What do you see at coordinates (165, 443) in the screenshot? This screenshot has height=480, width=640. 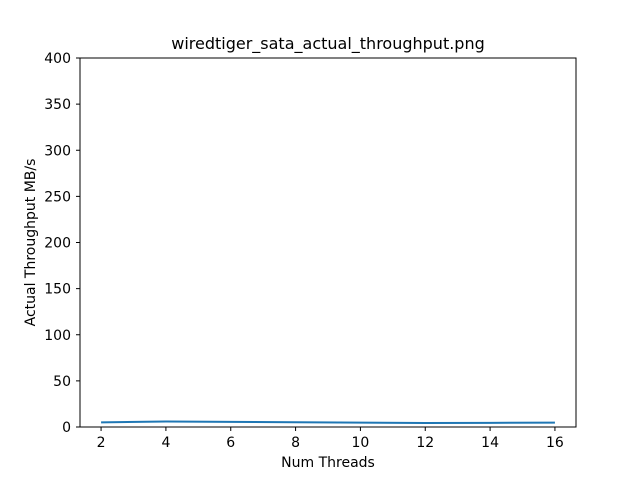 I see `x-tick-label: 4` at bounding box center [165, 443].